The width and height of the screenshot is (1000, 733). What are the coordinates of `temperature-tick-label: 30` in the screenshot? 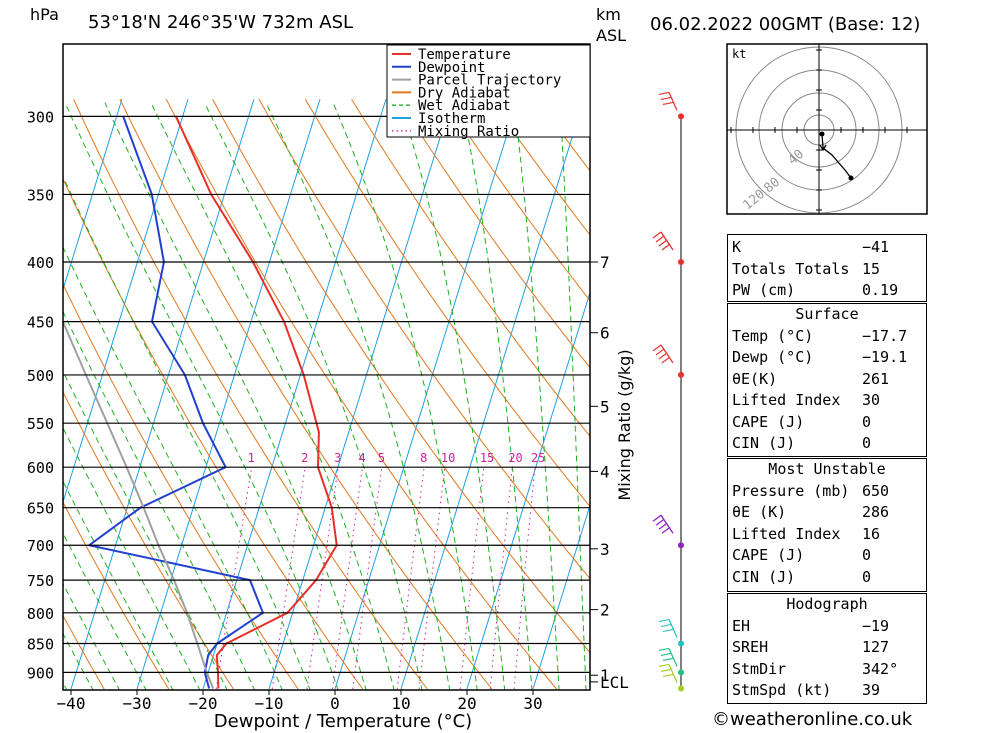 It's located at (532, 703).